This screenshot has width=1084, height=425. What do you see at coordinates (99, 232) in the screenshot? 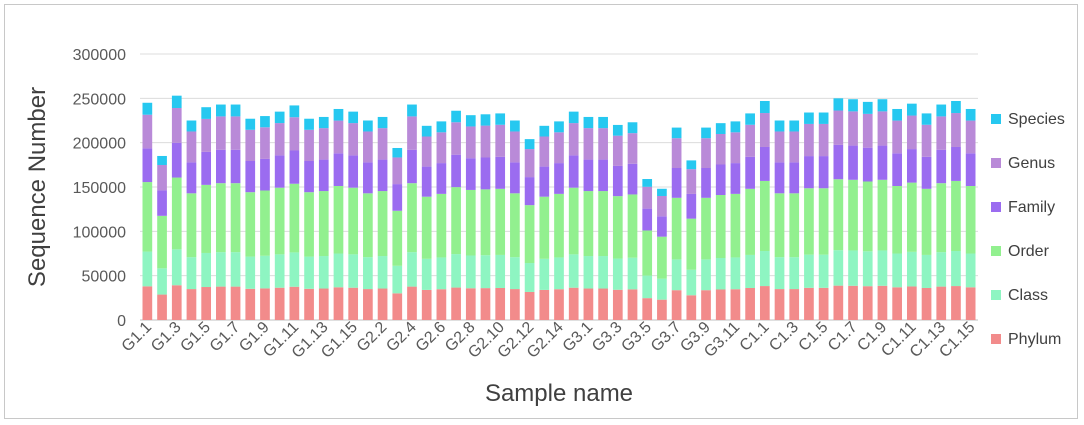
I see `y-tick-label: 100000` at bounding box center [99, 232].